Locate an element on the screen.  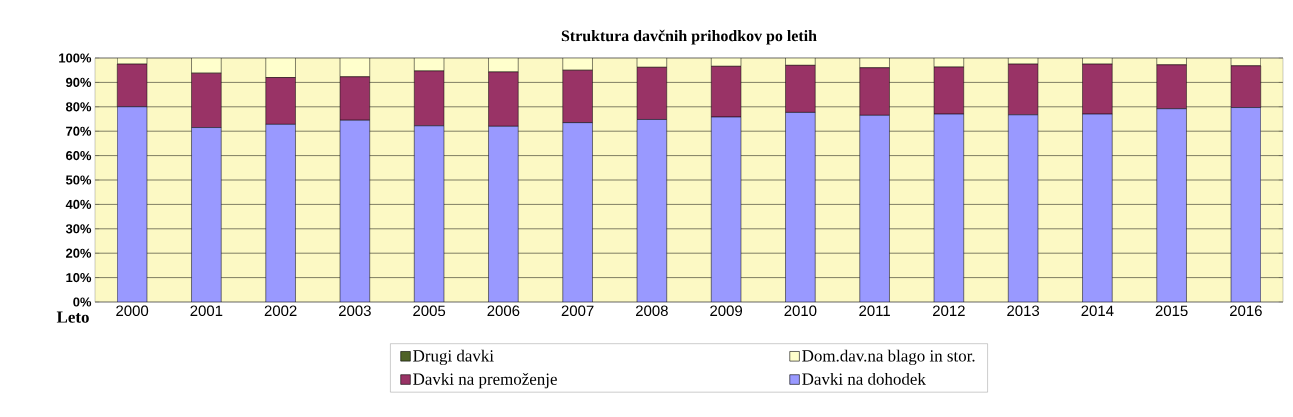
x-tick-label: 2012 is located at coordinates (949, 311).